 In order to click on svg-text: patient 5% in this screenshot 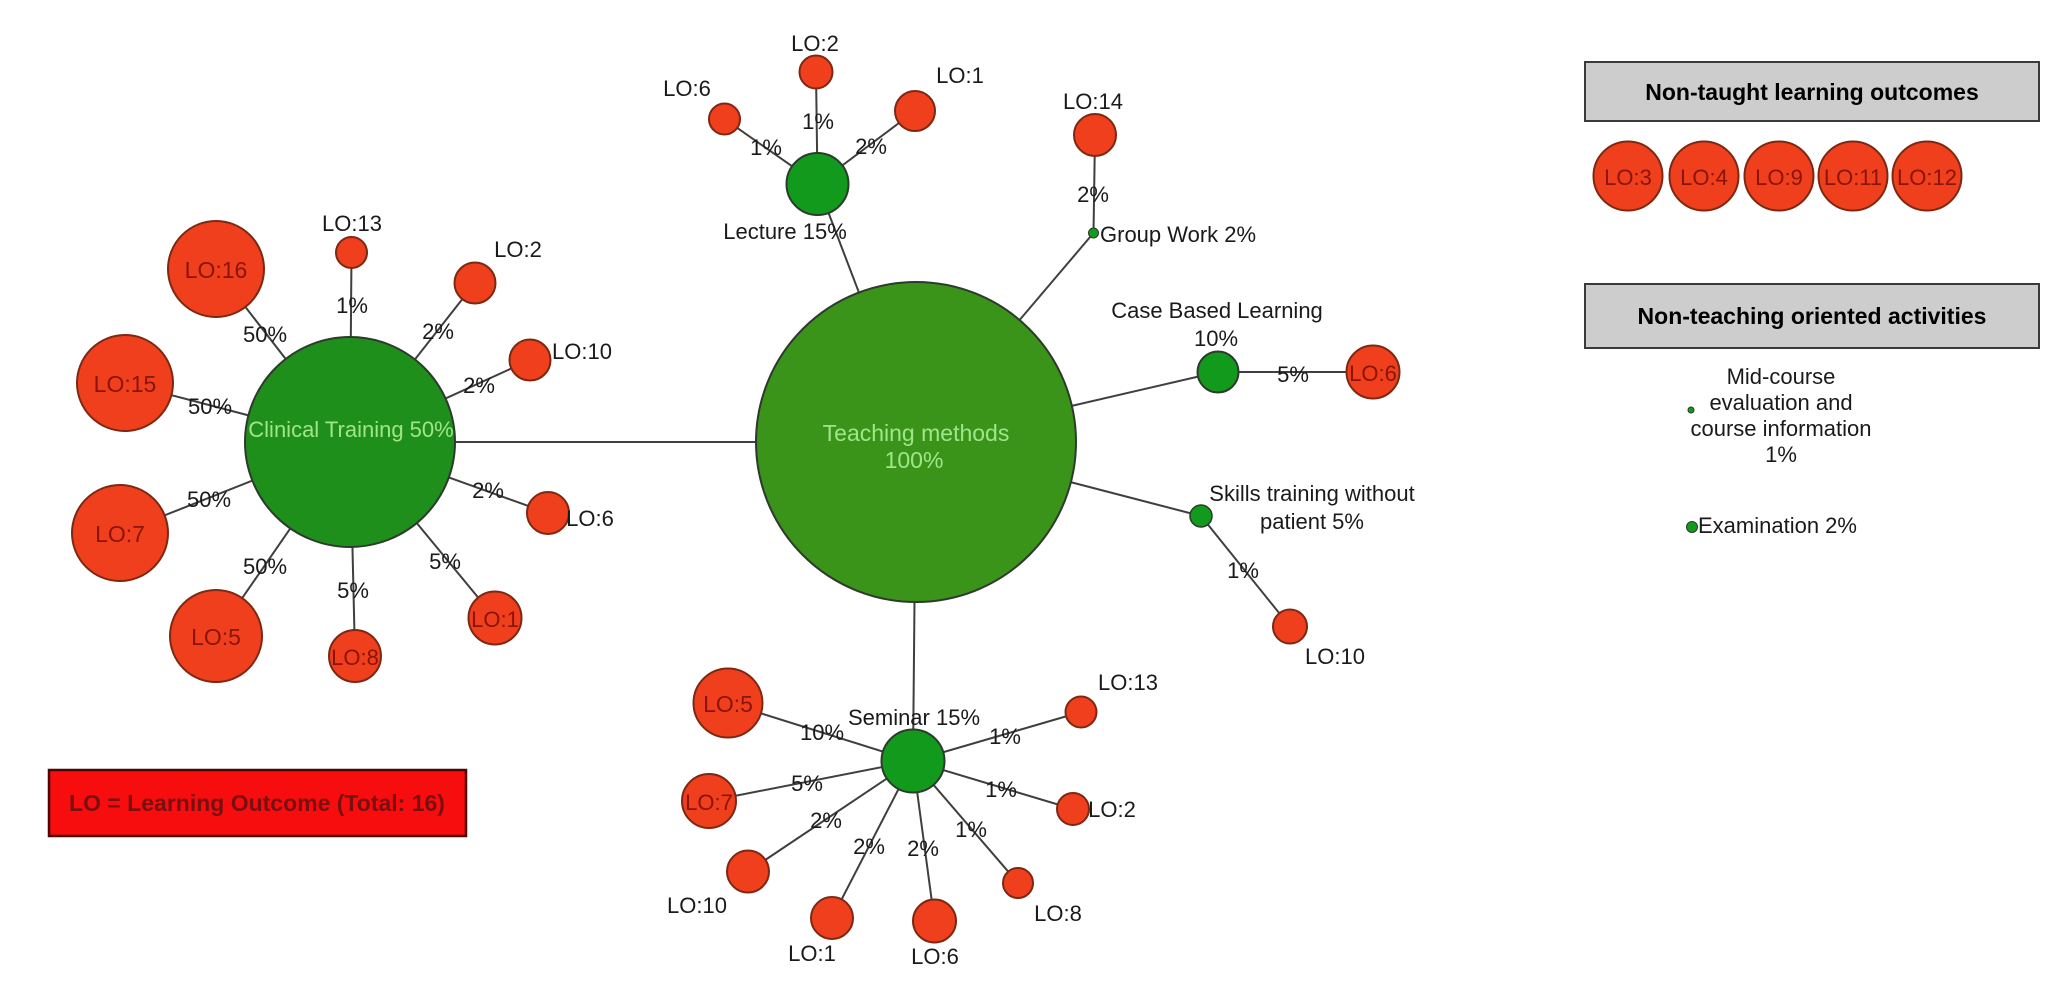, I will do `click(1312, 521)`.